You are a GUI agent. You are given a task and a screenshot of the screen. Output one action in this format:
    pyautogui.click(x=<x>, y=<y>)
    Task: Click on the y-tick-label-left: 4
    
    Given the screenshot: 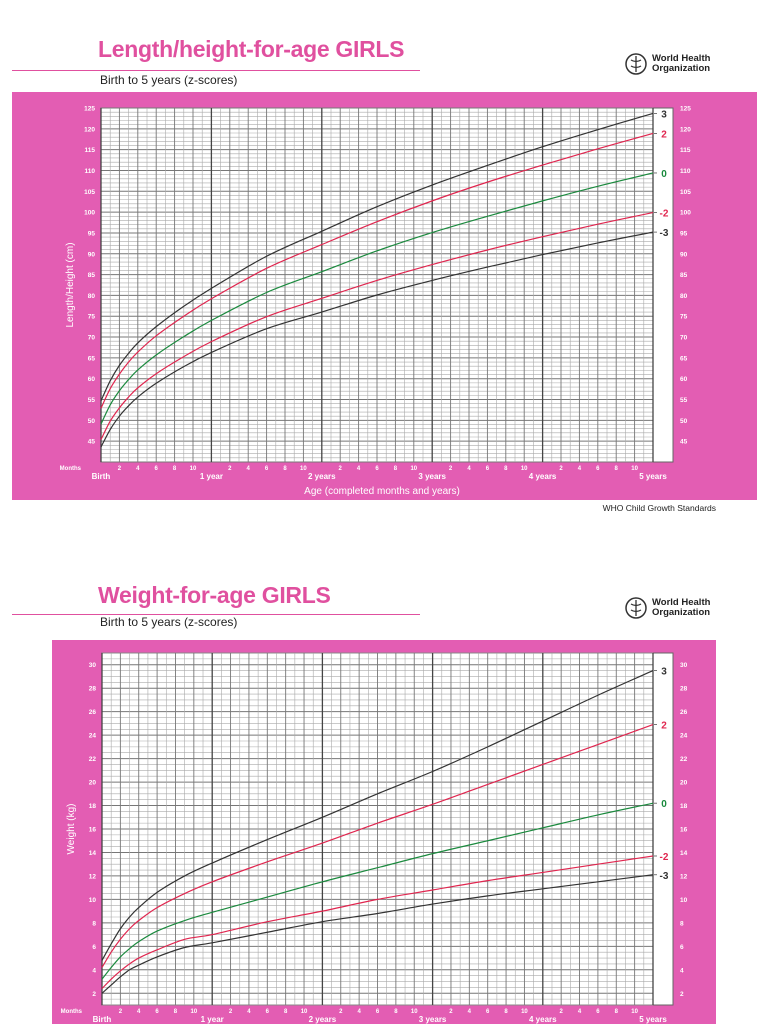 What is the action you would take?
    pyautogui.click(x=94, y=970)
    